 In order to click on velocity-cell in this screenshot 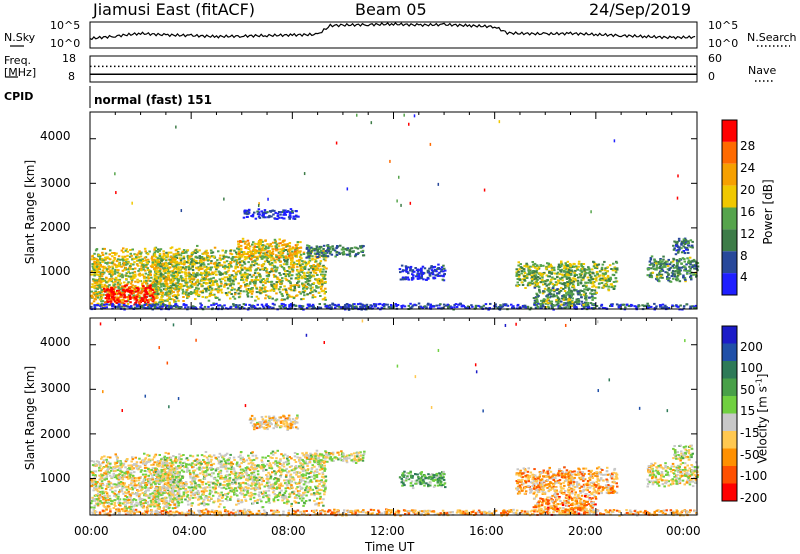, I will do `click(133, 468)`.